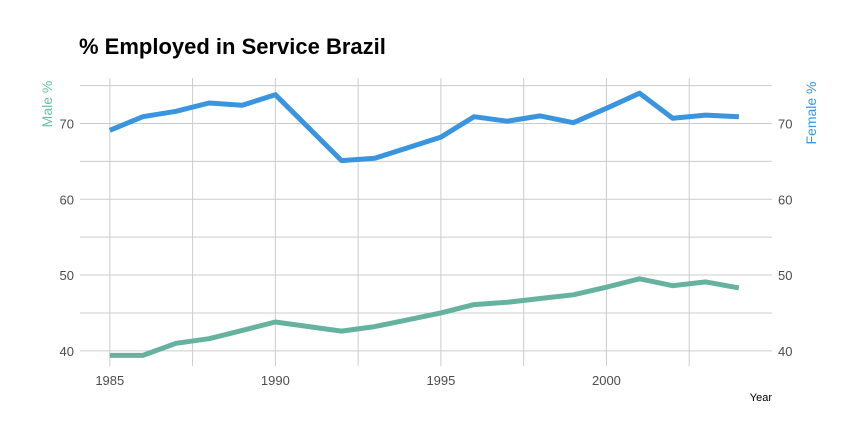 The width and height of the screenshot is (856, 442). Describe the element at coordinates (67, 199) in the screenshot. I see `y-tick-label-left: 60` at that location.